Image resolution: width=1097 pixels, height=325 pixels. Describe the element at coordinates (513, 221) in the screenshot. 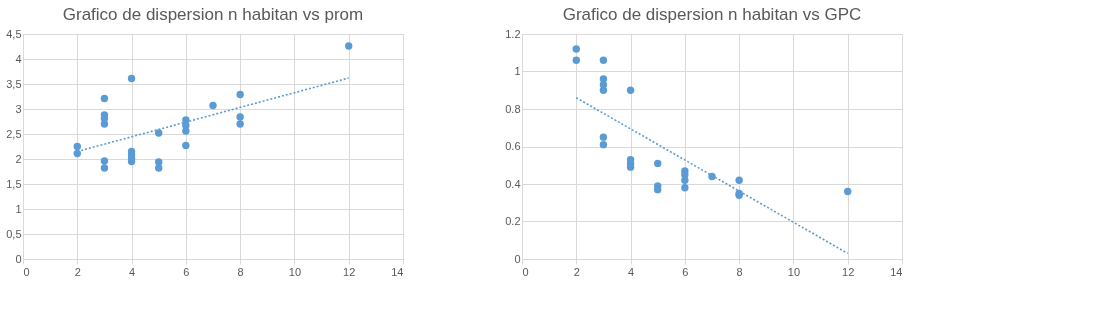

I see `y-tick-label: 0.2` at that location.